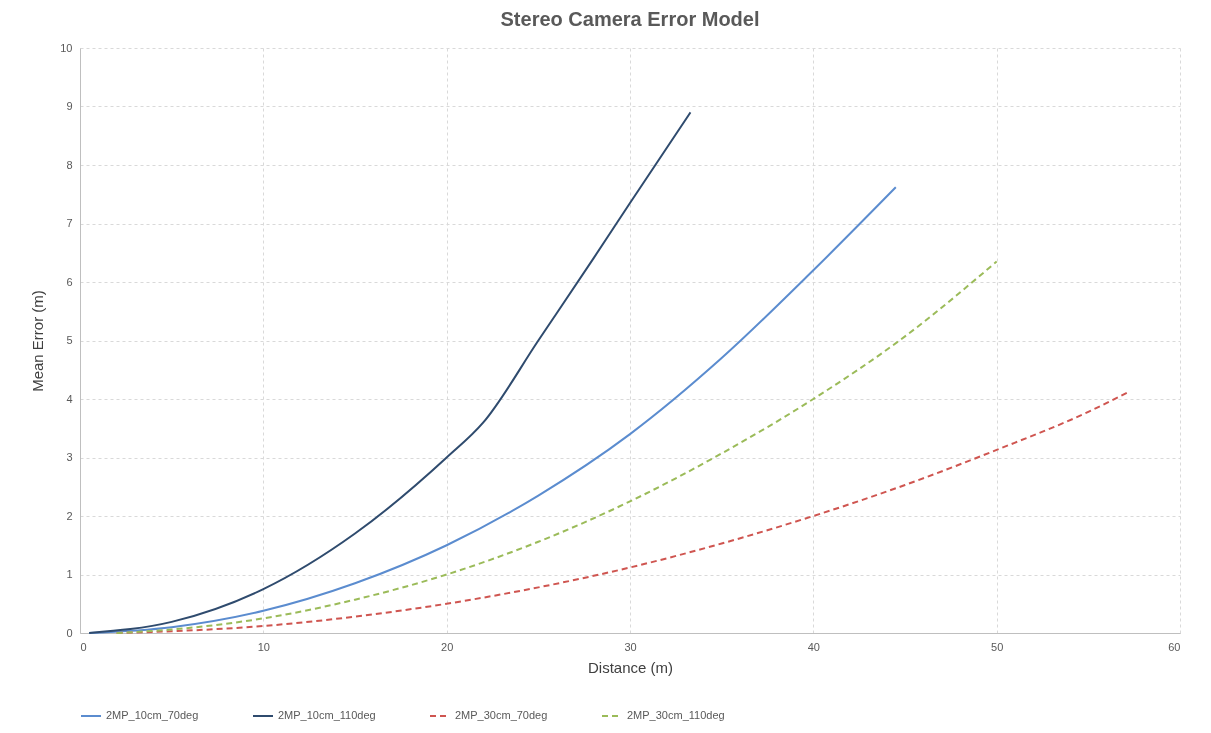  What do you see at coordinates (69, 340) in the screenshot?
I see `y-tick-label: 5` at bounding box center [69, 340].